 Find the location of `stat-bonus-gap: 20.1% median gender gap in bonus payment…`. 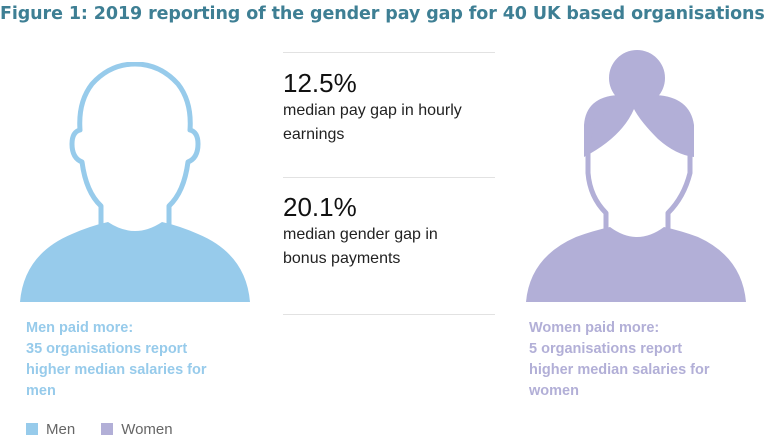

stat-bonus-gap: 20.1% median gender gap in bonus payment… is located at coordinates (389, 231).